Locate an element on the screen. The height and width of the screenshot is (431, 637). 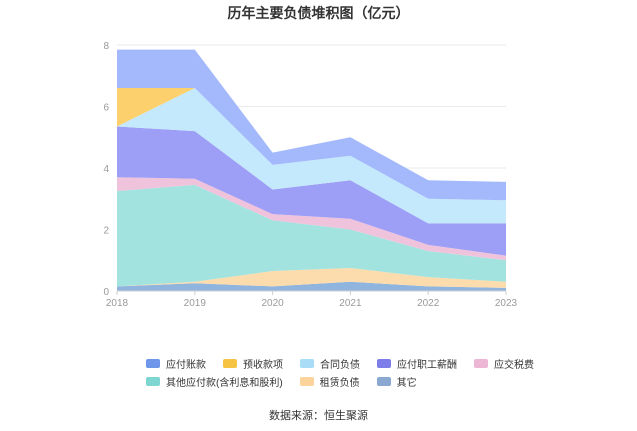
legend-label: 租赁负债 is located at coordinates (339, 383).